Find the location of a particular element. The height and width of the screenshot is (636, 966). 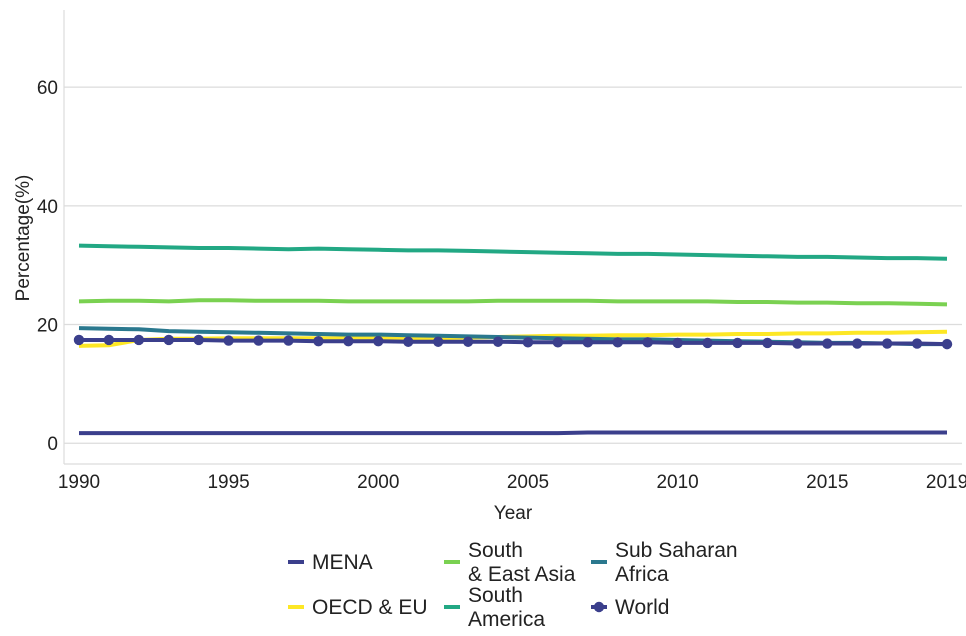

x-axis-title: Year is located at coordinates (513, 513).